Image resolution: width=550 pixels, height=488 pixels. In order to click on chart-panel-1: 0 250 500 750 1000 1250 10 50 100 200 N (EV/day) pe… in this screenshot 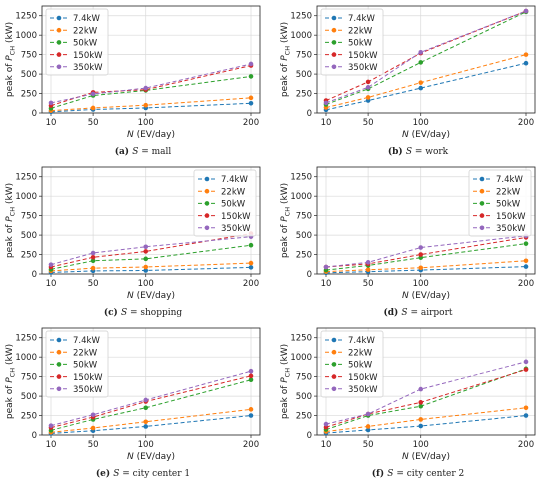, I will do `click(133, 81)`.